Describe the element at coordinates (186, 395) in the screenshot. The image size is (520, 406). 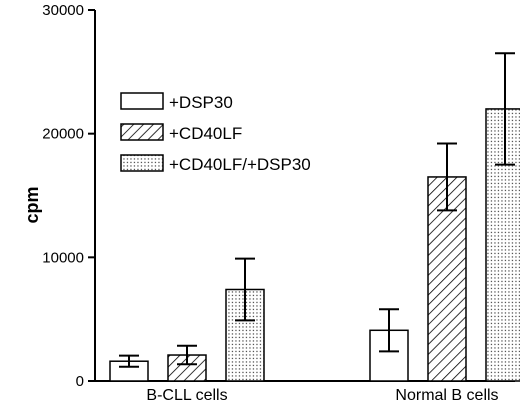
I see `x-category-label: B-CLL cells` at that location.